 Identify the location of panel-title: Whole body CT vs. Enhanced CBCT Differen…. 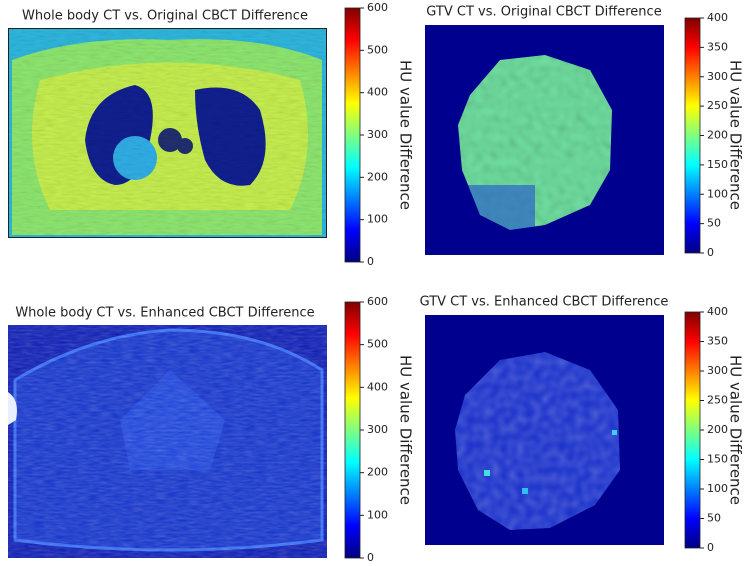
(164, 313).